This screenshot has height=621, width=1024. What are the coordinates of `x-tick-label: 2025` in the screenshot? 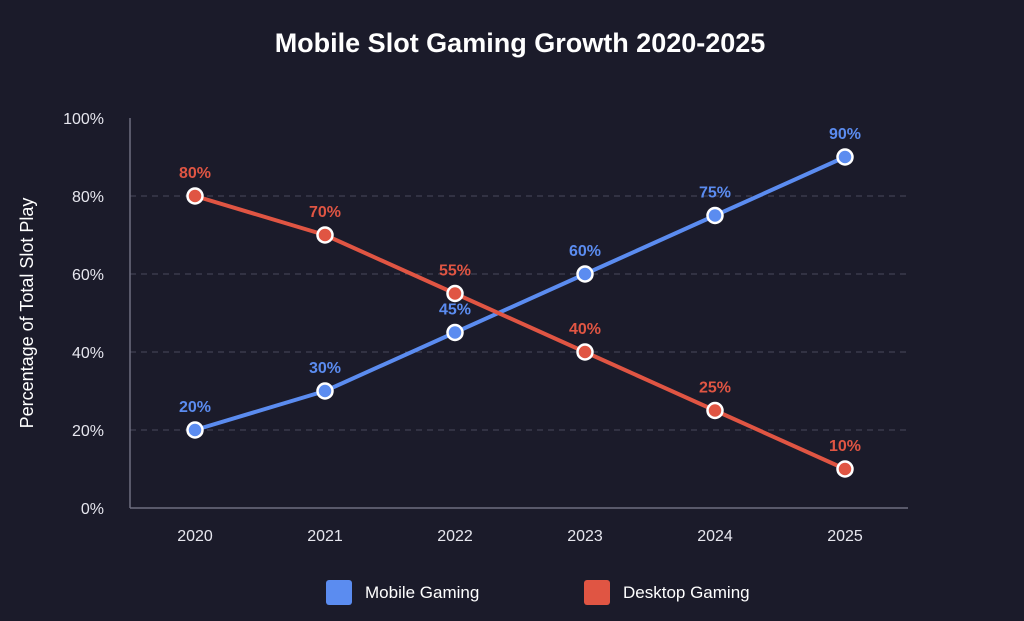 It's located at (845, 536).